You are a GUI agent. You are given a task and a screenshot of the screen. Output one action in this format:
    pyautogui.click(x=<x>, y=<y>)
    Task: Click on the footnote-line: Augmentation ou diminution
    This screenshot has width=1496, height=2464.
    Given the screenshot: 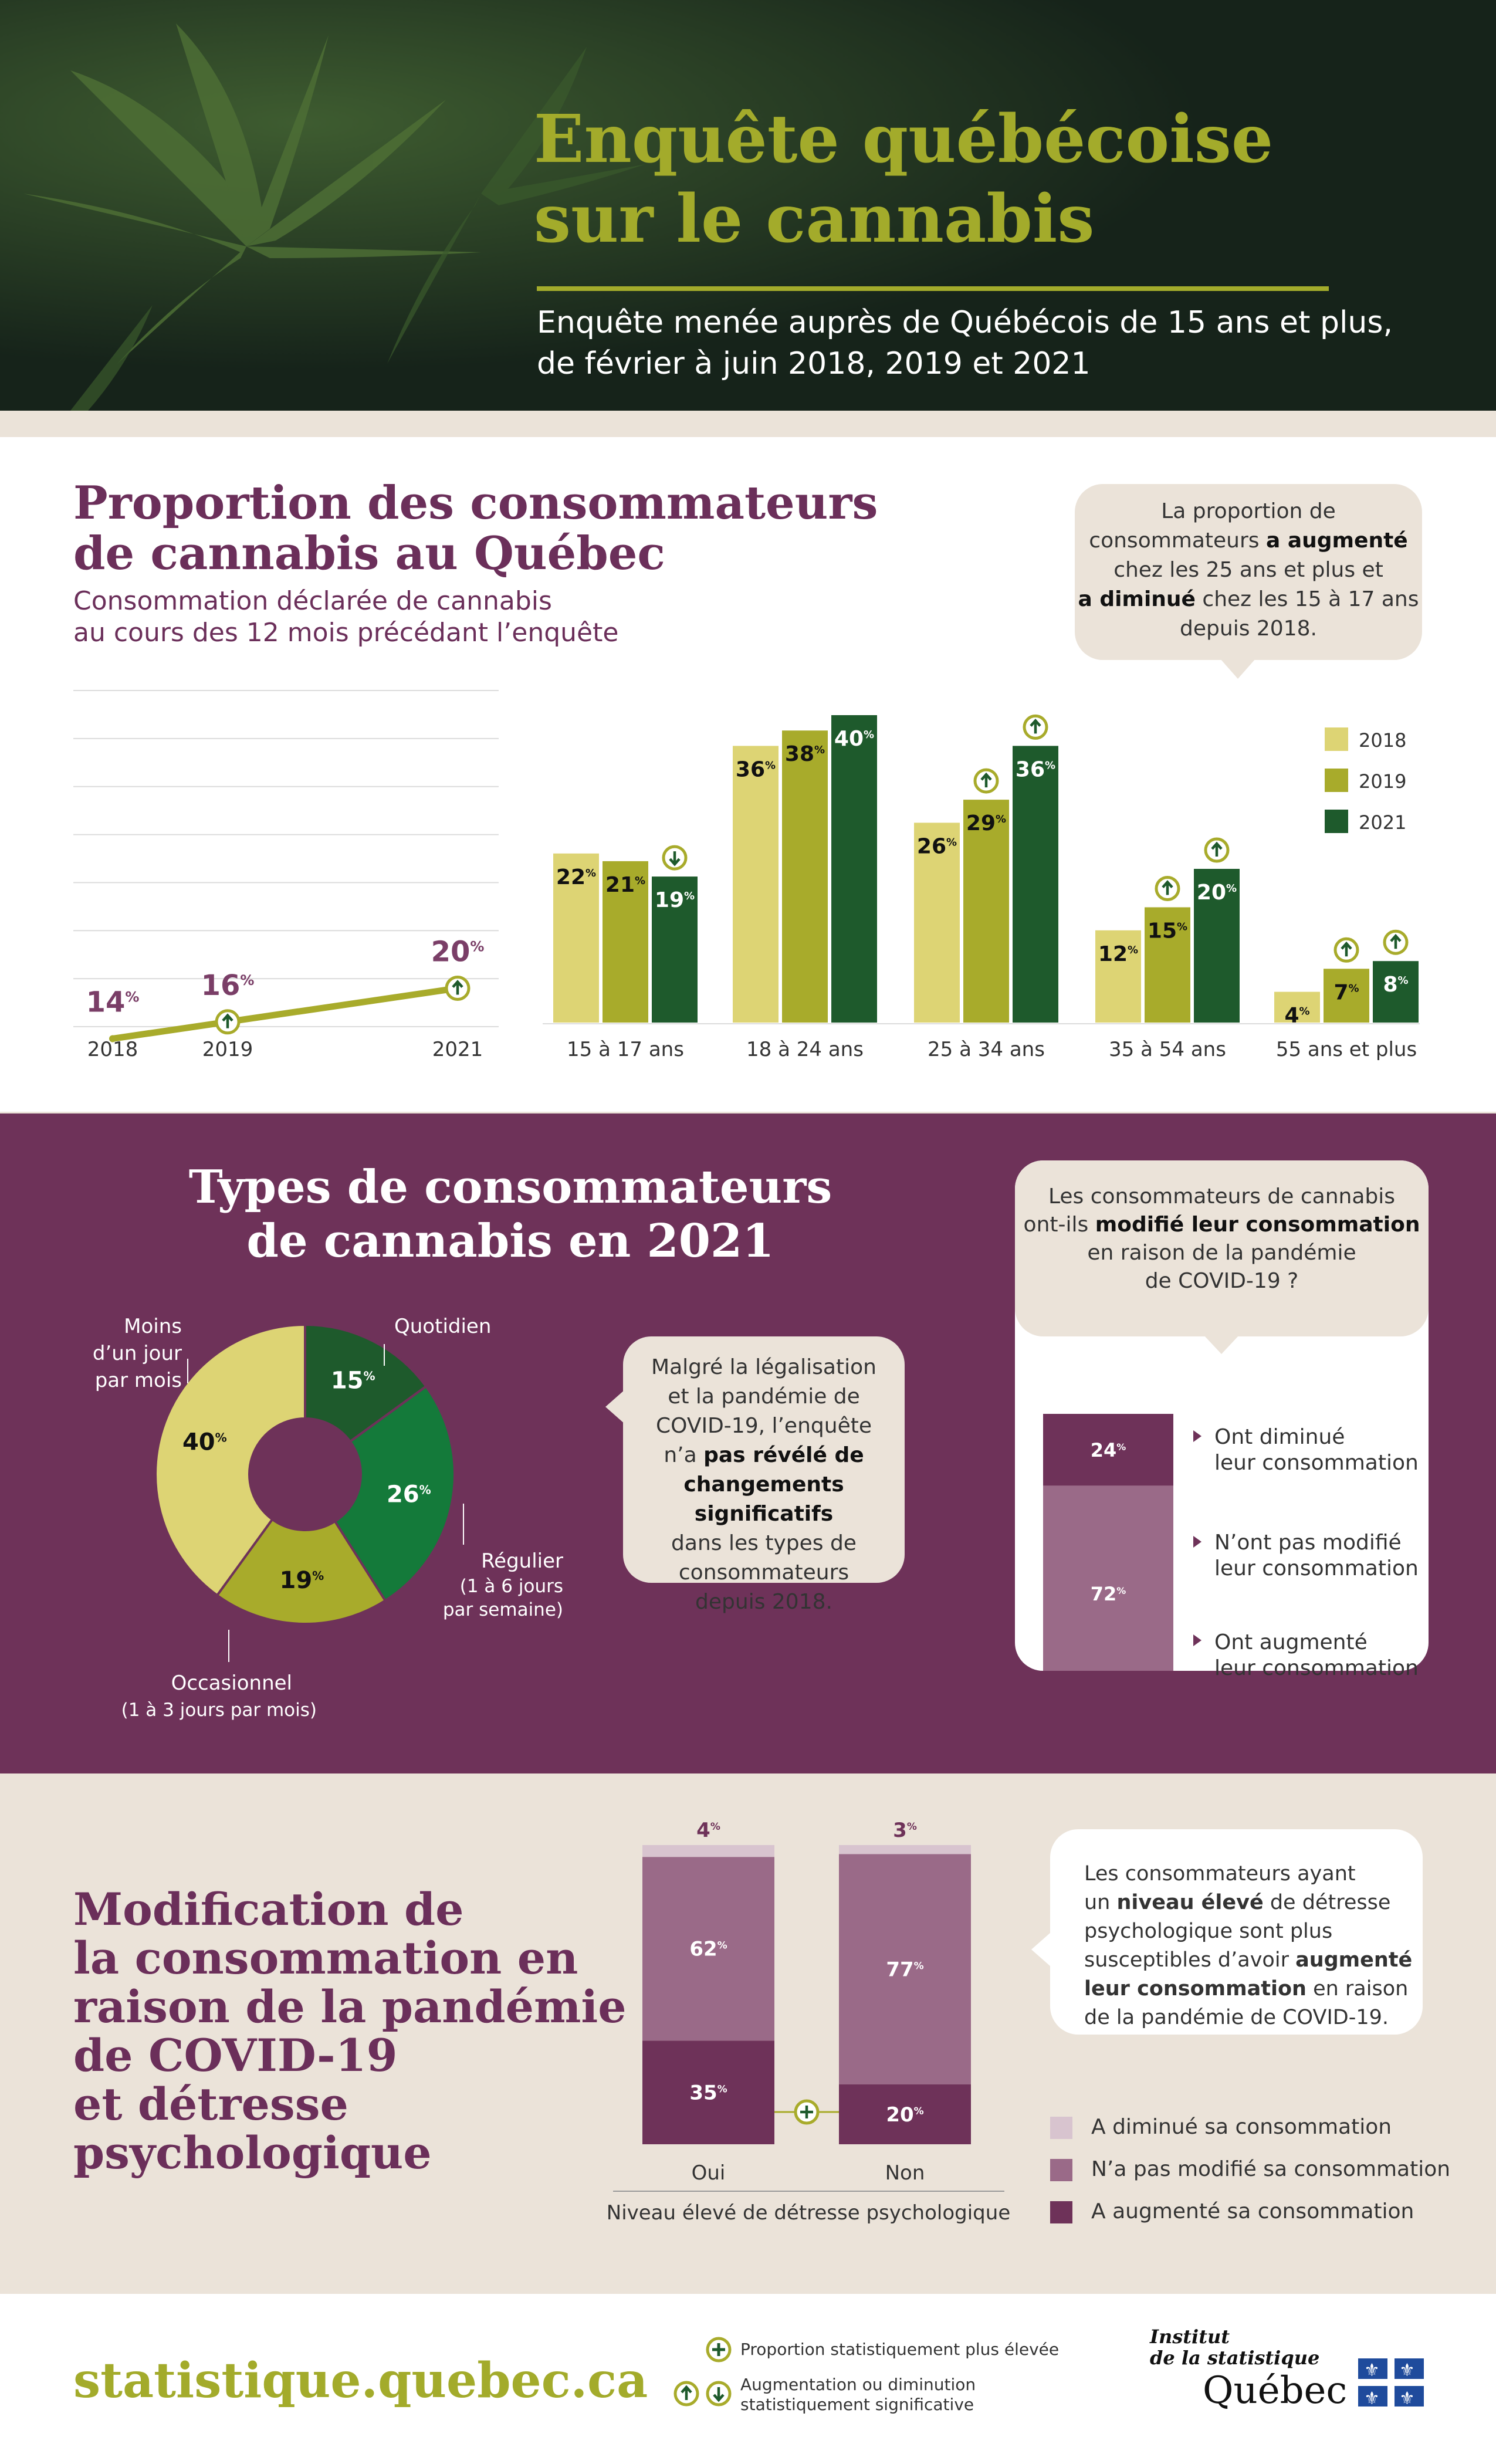 What is the action you would take?
    pyautogui.click(x=858, y=2384)
    